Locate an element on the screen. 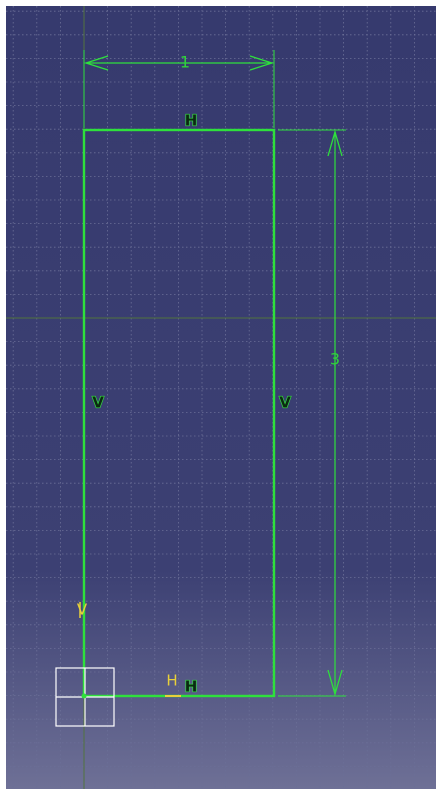  height-arrow-top is located at coordinates (335, 143).